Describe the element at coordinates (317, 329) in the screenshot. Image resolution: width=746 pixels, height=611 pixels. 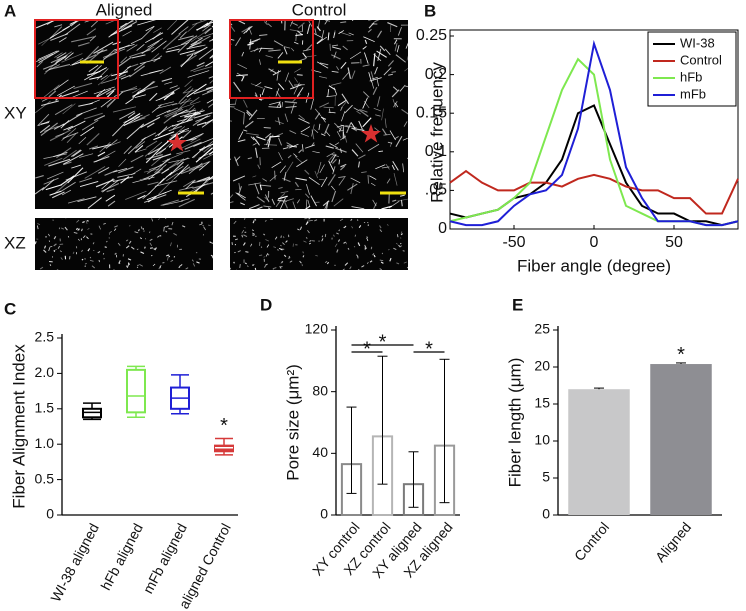
I see `y-tick-label: 120` at that location.